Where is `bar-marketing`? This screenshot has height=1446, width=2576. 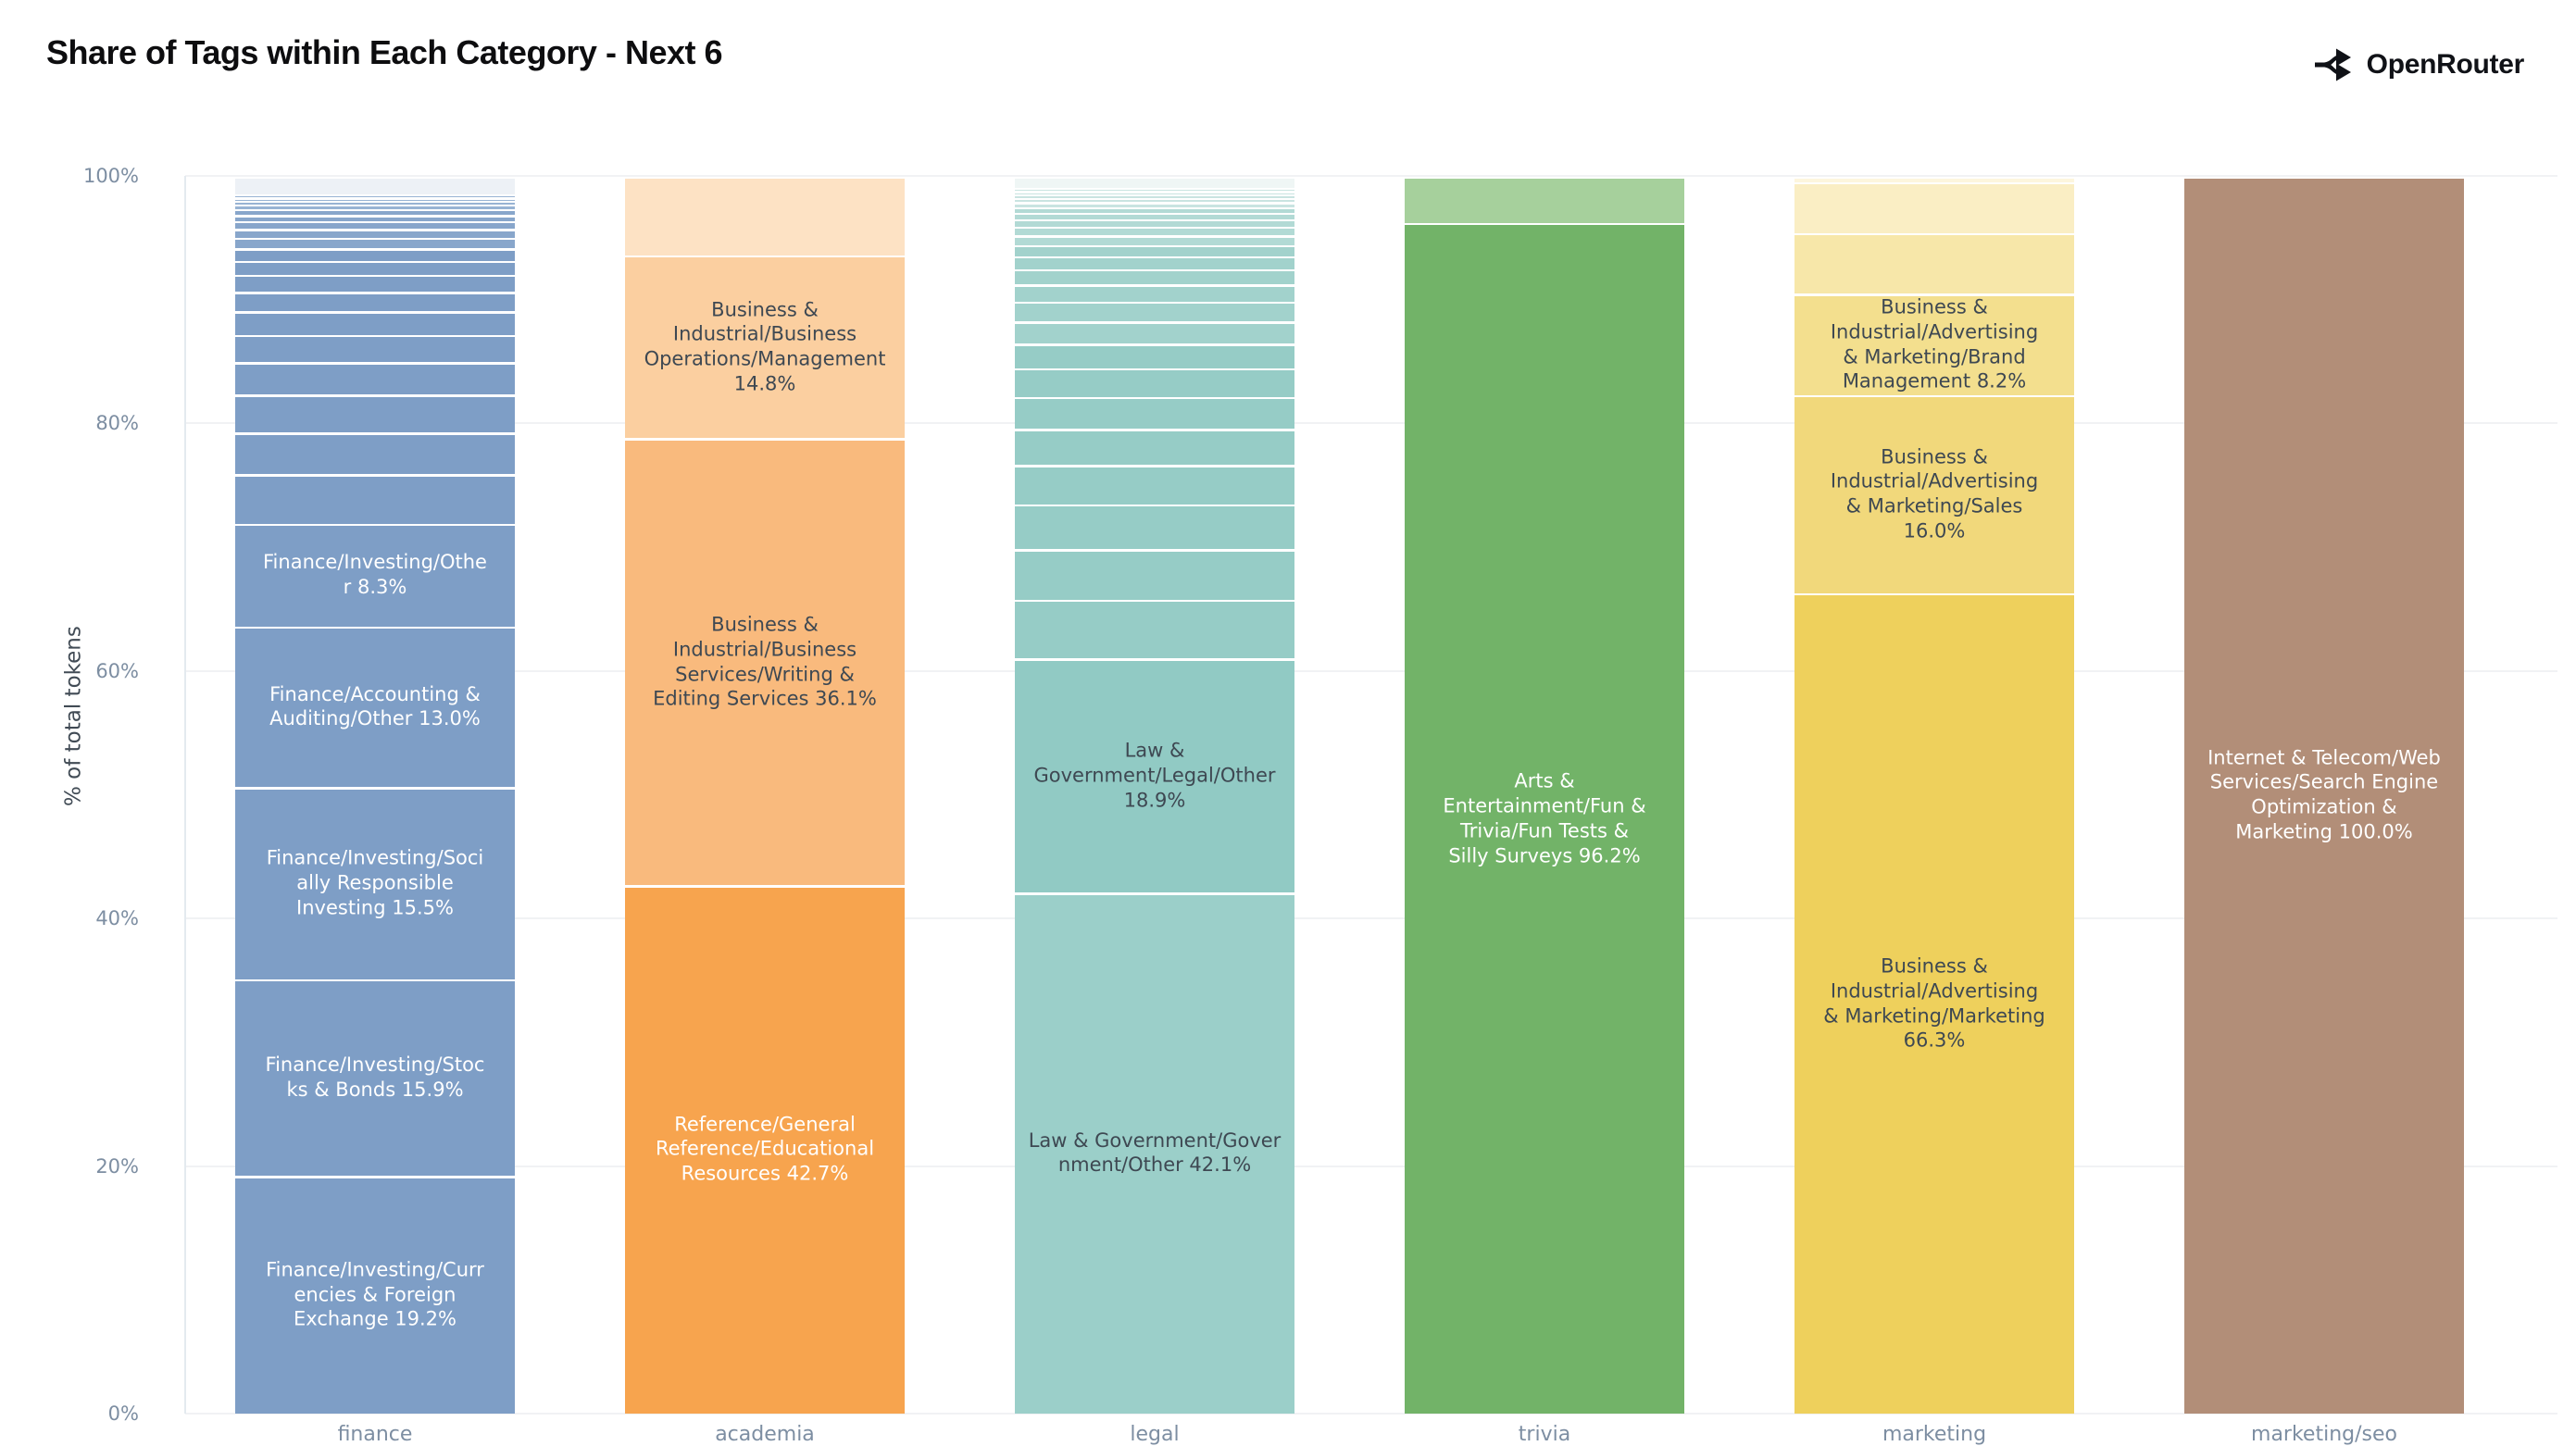
bar-marketing is located at coordinates (1934, 795).